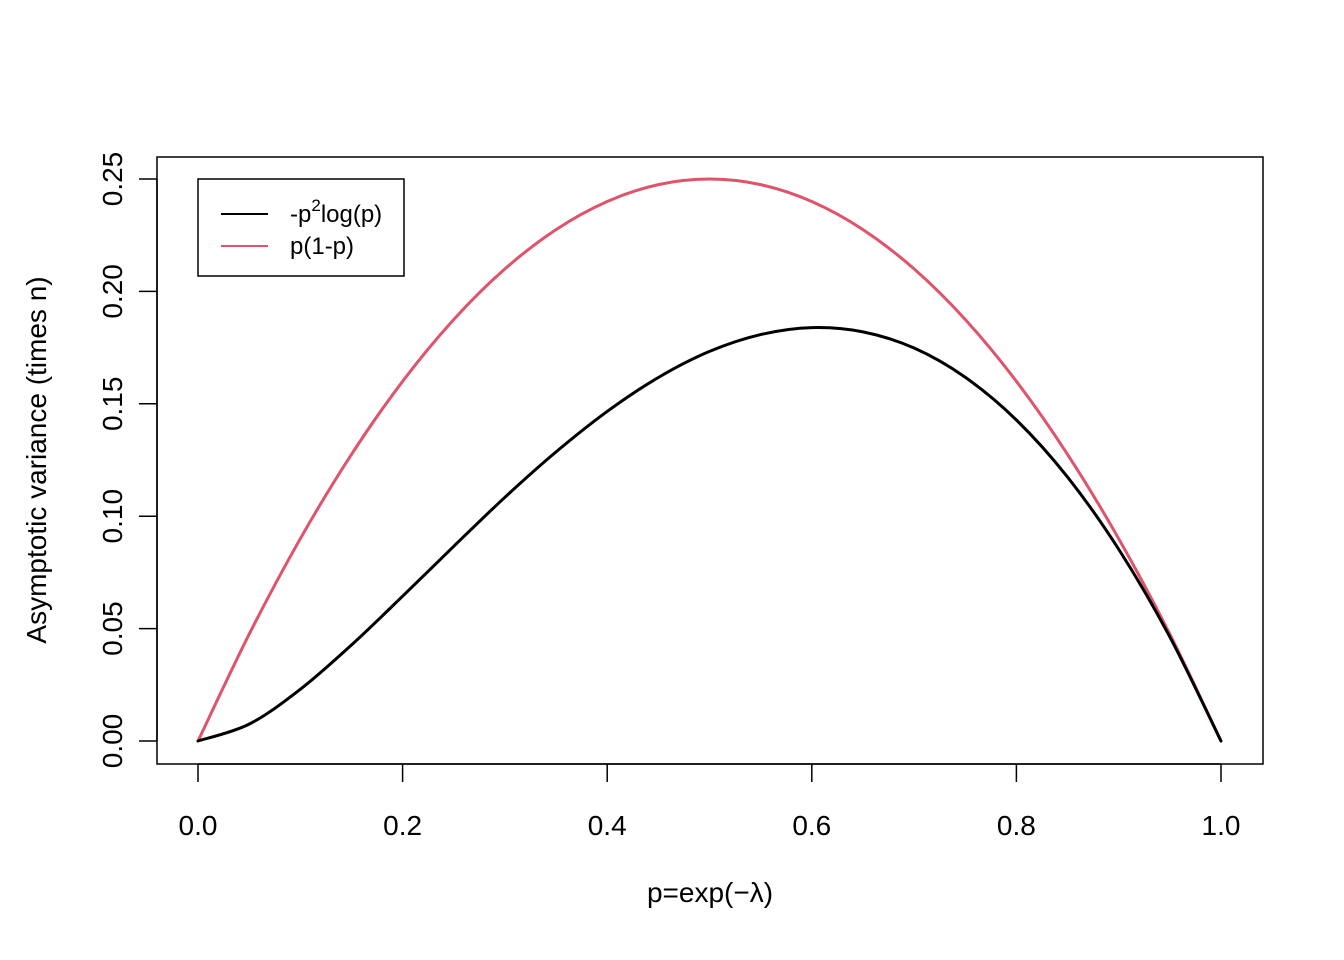 The width and height of the screenshot is (1344, 960). Describe the element at coordinates (1221, 825) in the screenshot. I see `x-tick-label: 1.0` at that location.